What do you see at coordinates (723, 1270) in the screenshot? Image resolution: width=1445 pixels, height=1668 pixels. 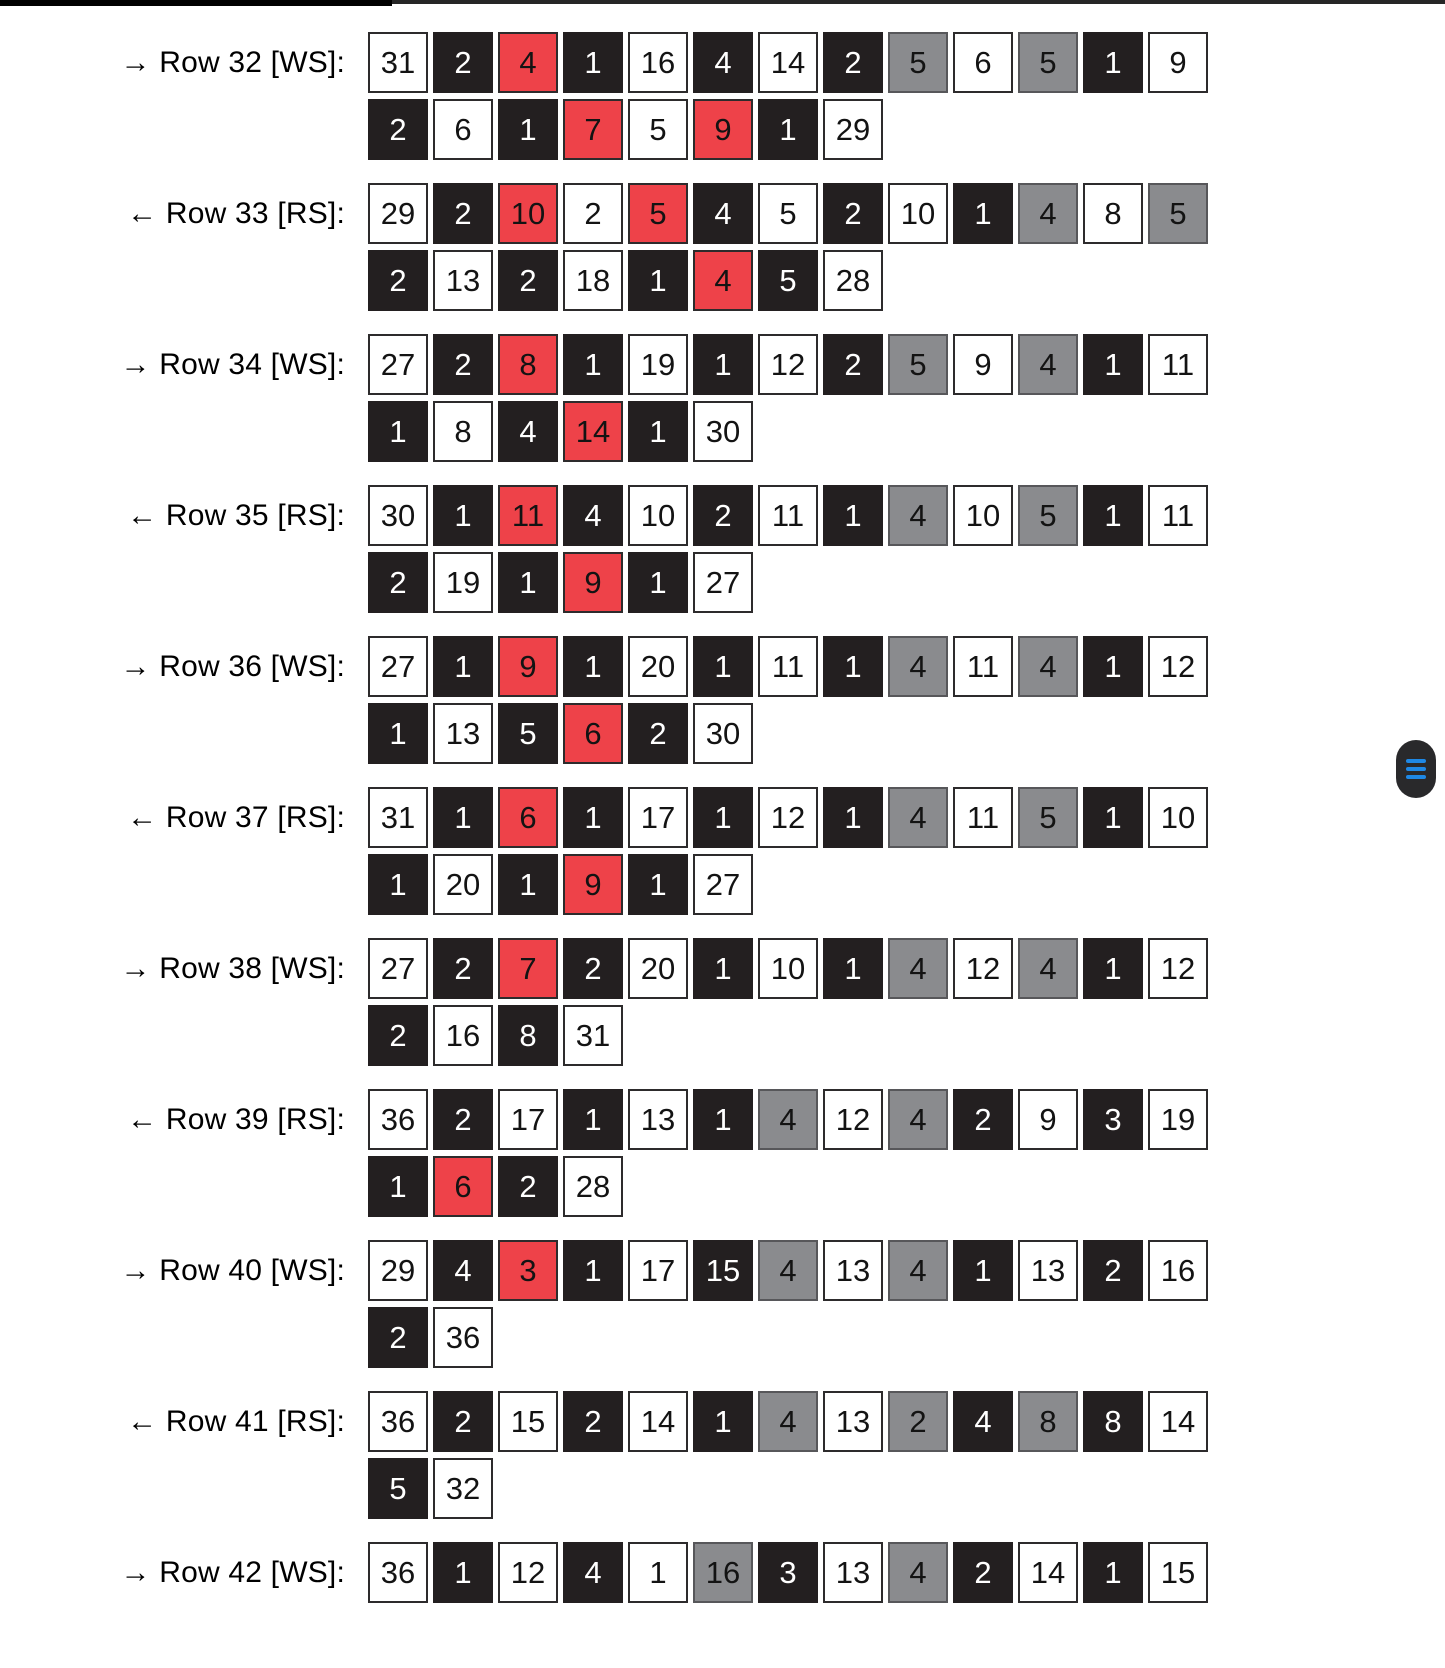 I see `stitch-cell: 15` at bounding box center [723, 1270].